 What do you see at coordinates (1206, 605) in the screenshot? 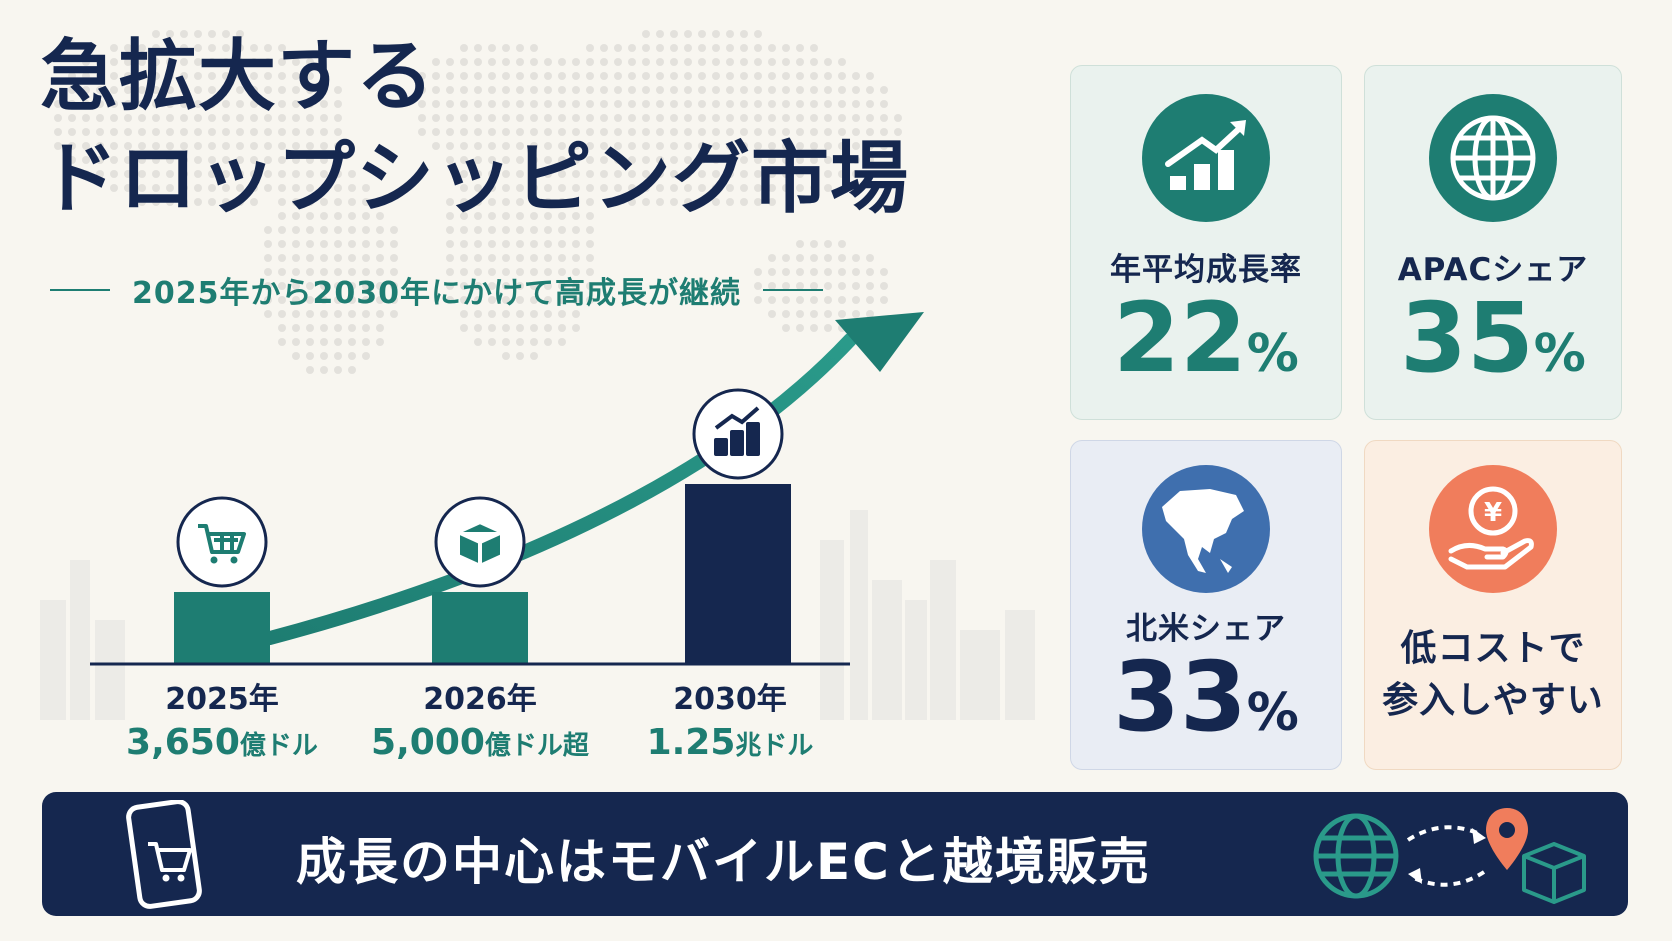
I see `stat-card-north-america: 北米シェア 33%` at bounding box center [1206, 605].